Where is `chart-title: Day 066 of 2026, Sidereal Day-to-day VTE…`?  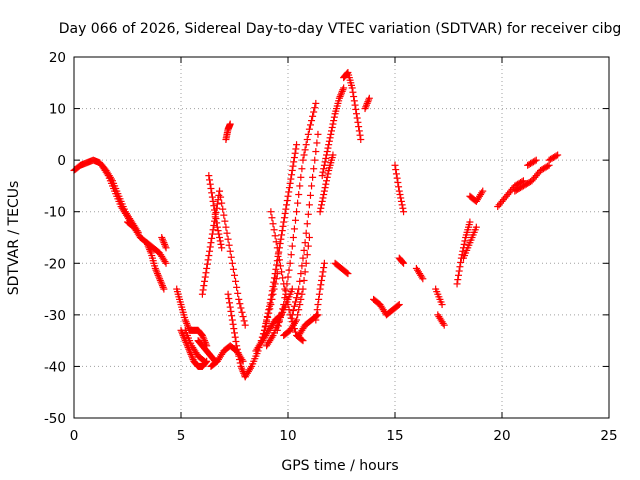 chart-title: Day 066 of 2026, Sidereal Day-to-day VTE… is located at coordinates (340, 29).